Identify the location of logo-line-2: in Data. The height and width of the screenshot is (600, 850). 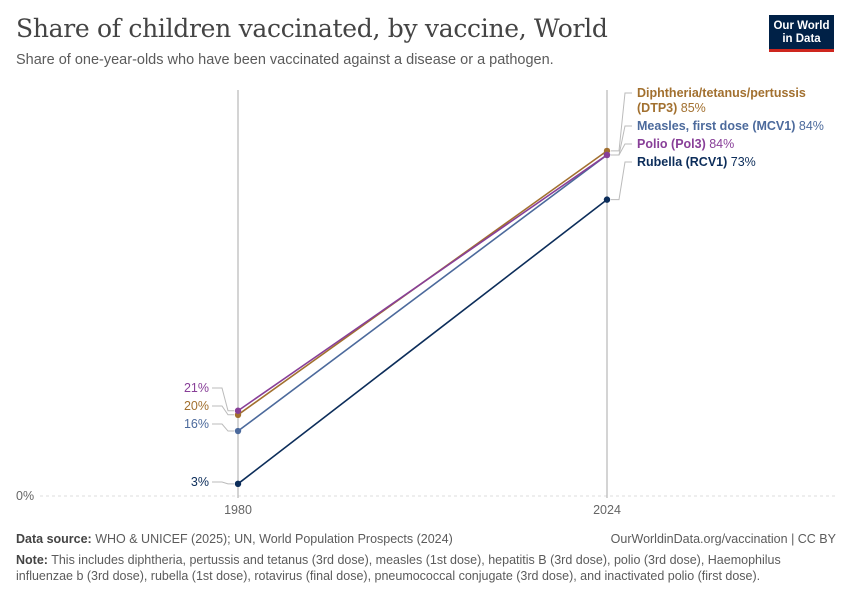
(801, 39).